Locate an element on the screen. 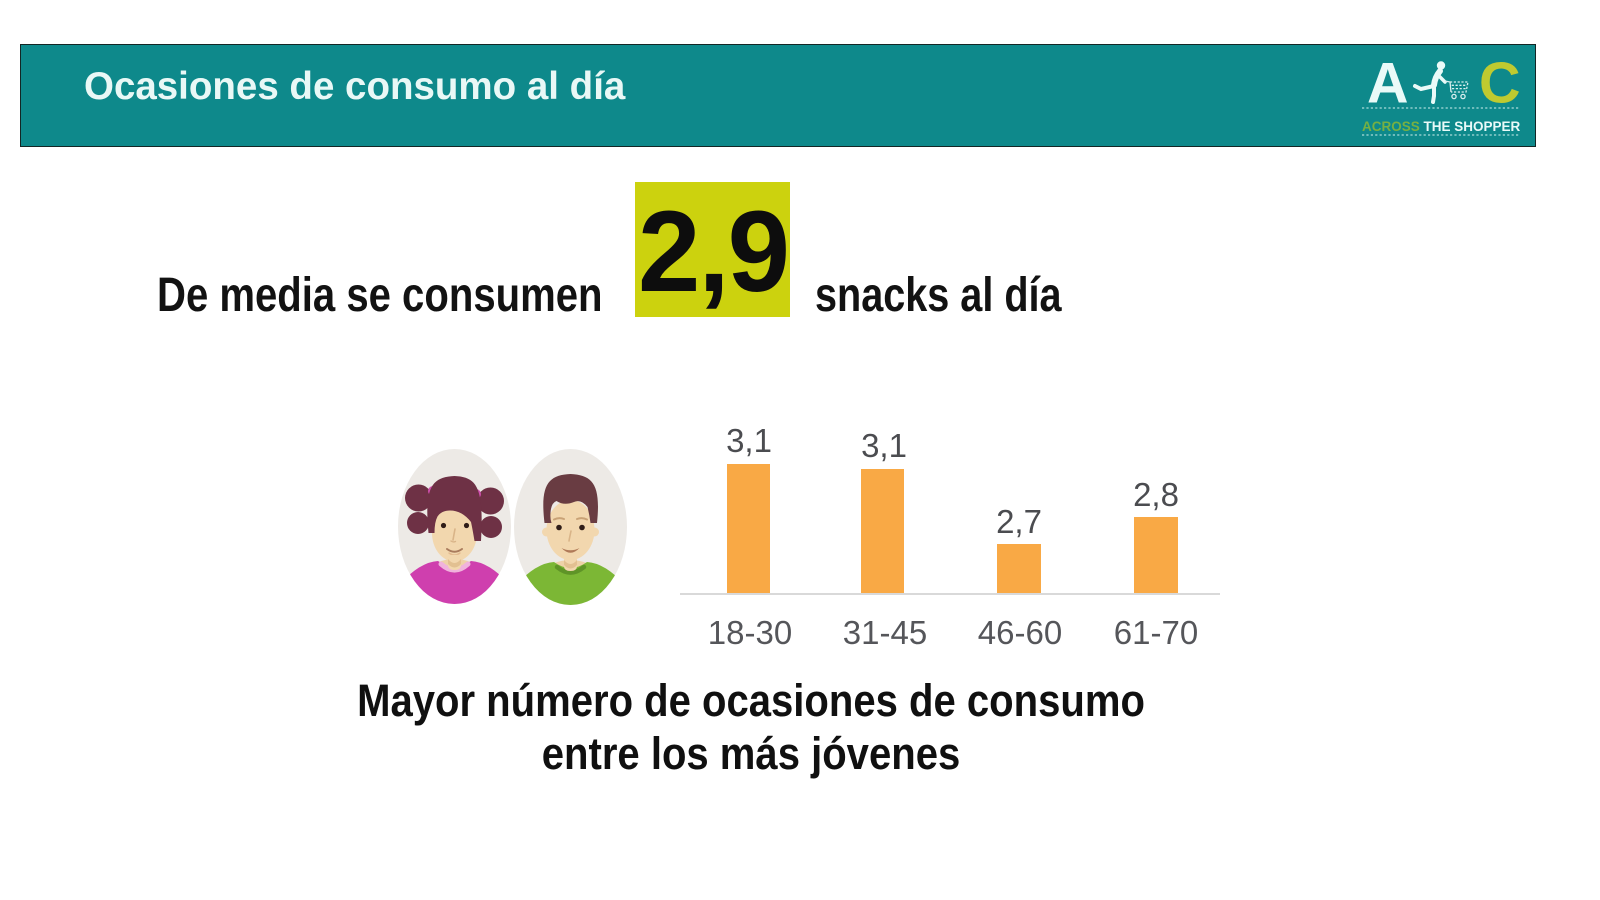 The image size is (1600, 900). svg-text: C is located at coordinates (1500, 84).